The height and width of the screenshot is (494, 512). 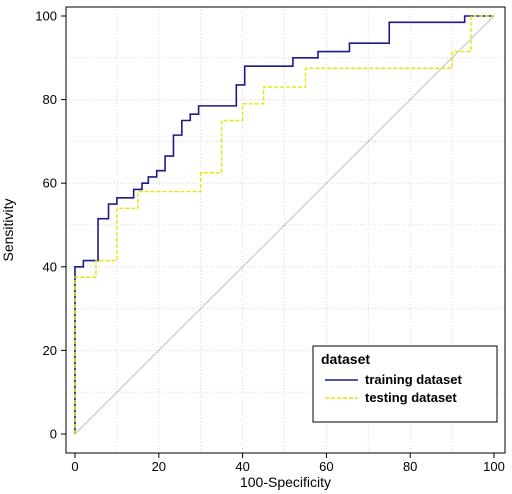 What do you see at coordinates (242, 466) in the screenshot?
I see `x-tick-label: 40` at bounding box center [242, 466].